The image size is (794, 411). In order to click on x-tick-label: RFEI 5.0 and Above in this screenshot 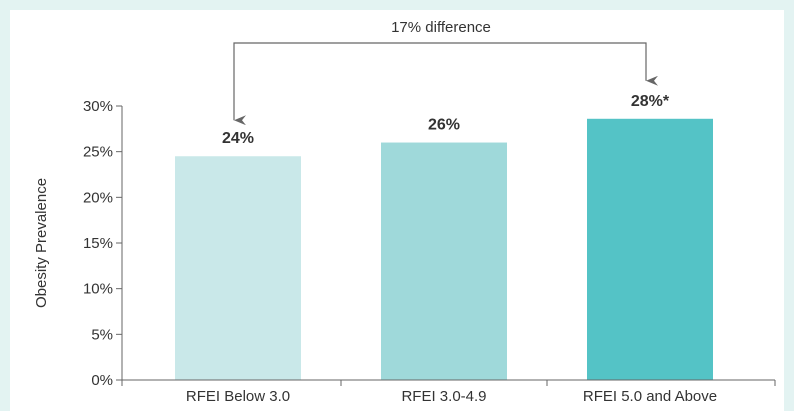, I will do `click(650, 396)`.